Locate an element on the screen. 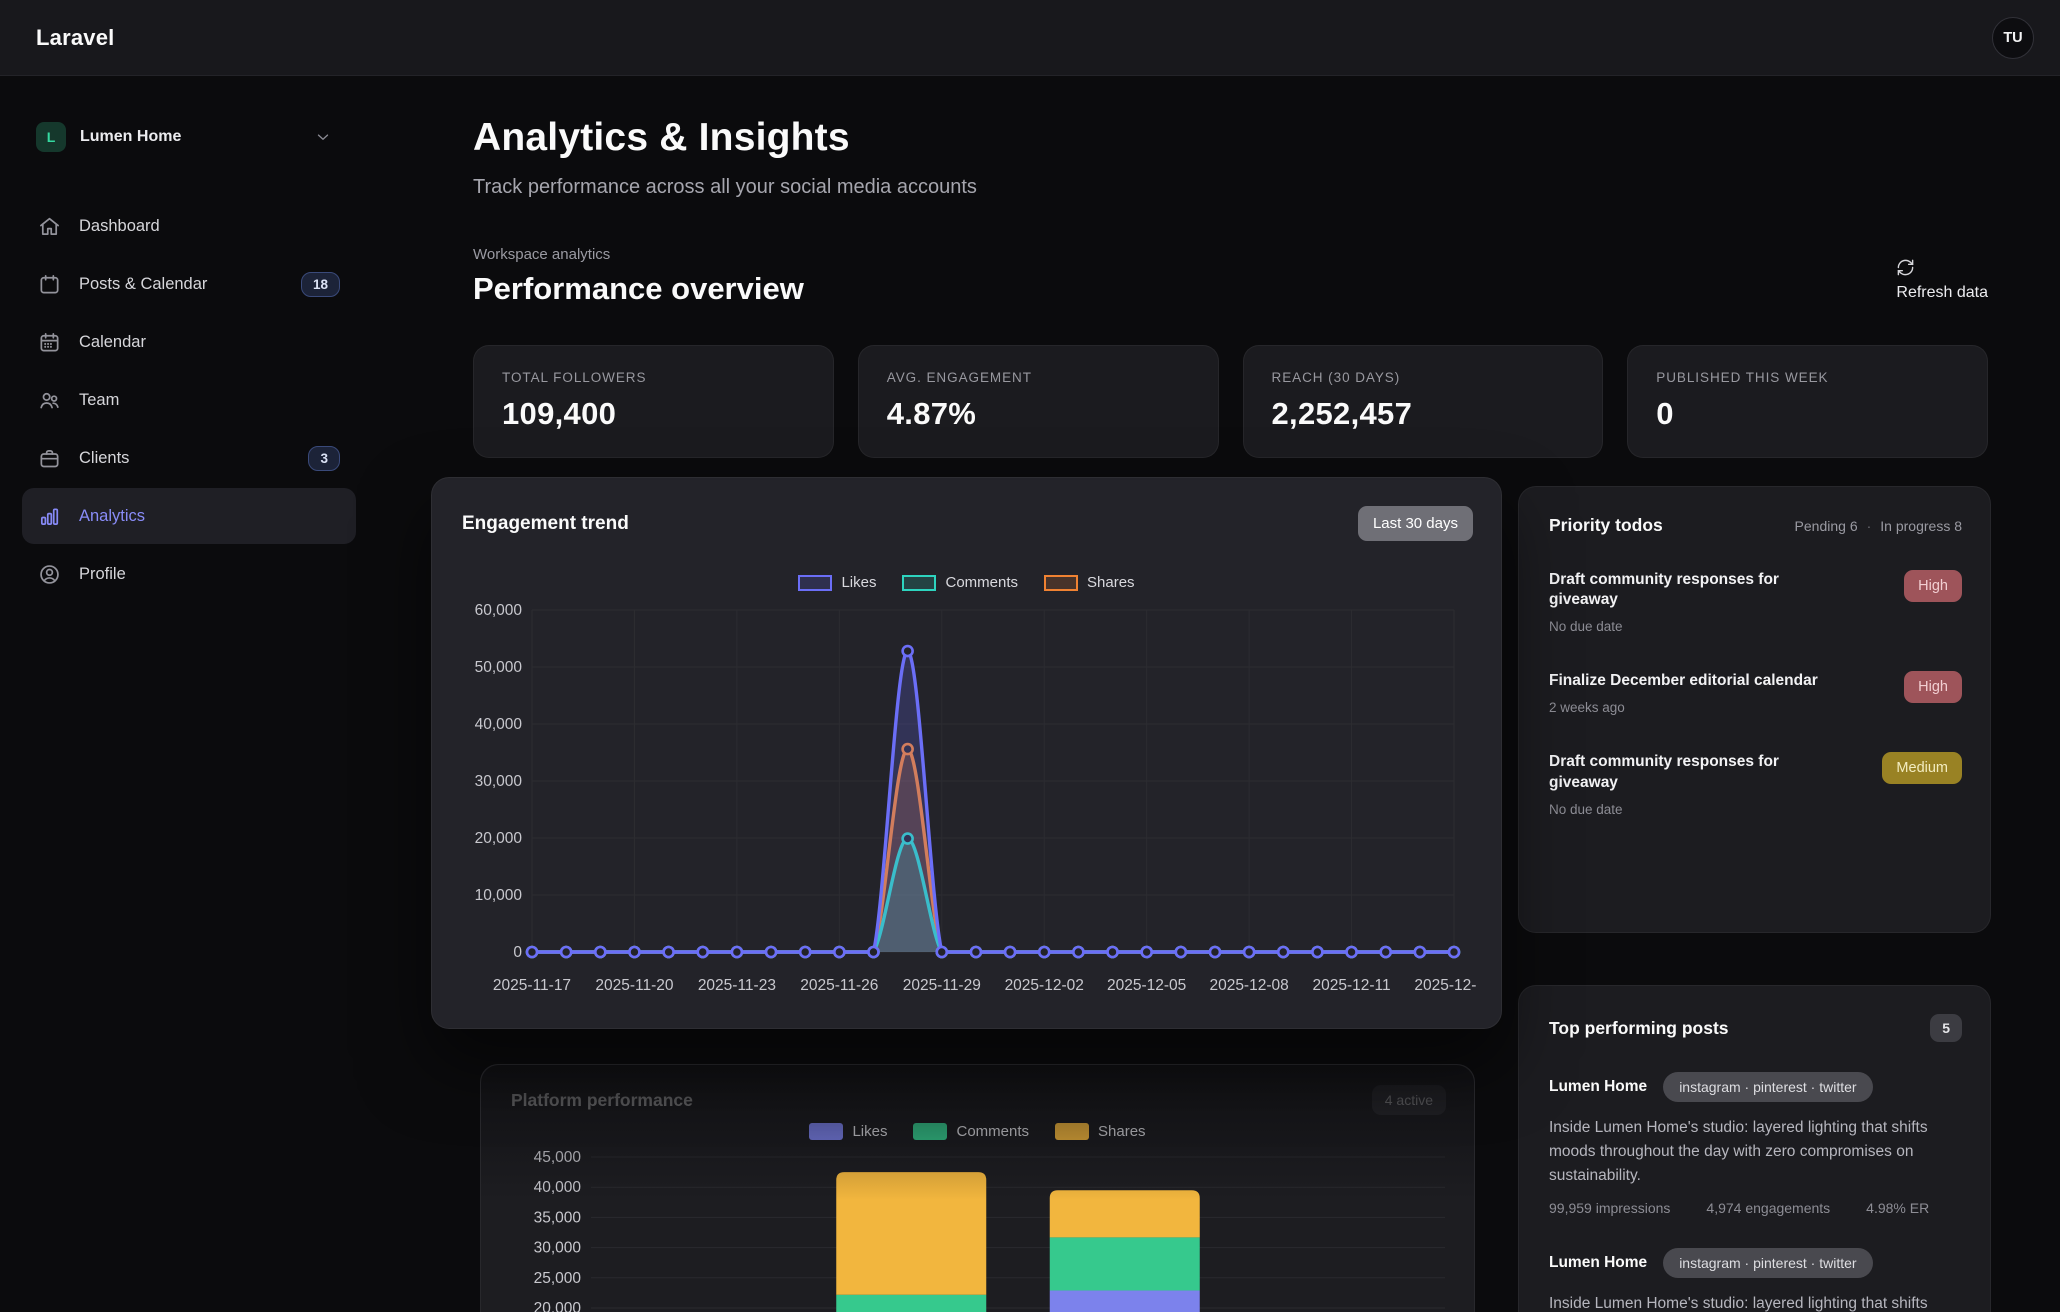  legend-label: Shares is located at coordinates (1111, 582).